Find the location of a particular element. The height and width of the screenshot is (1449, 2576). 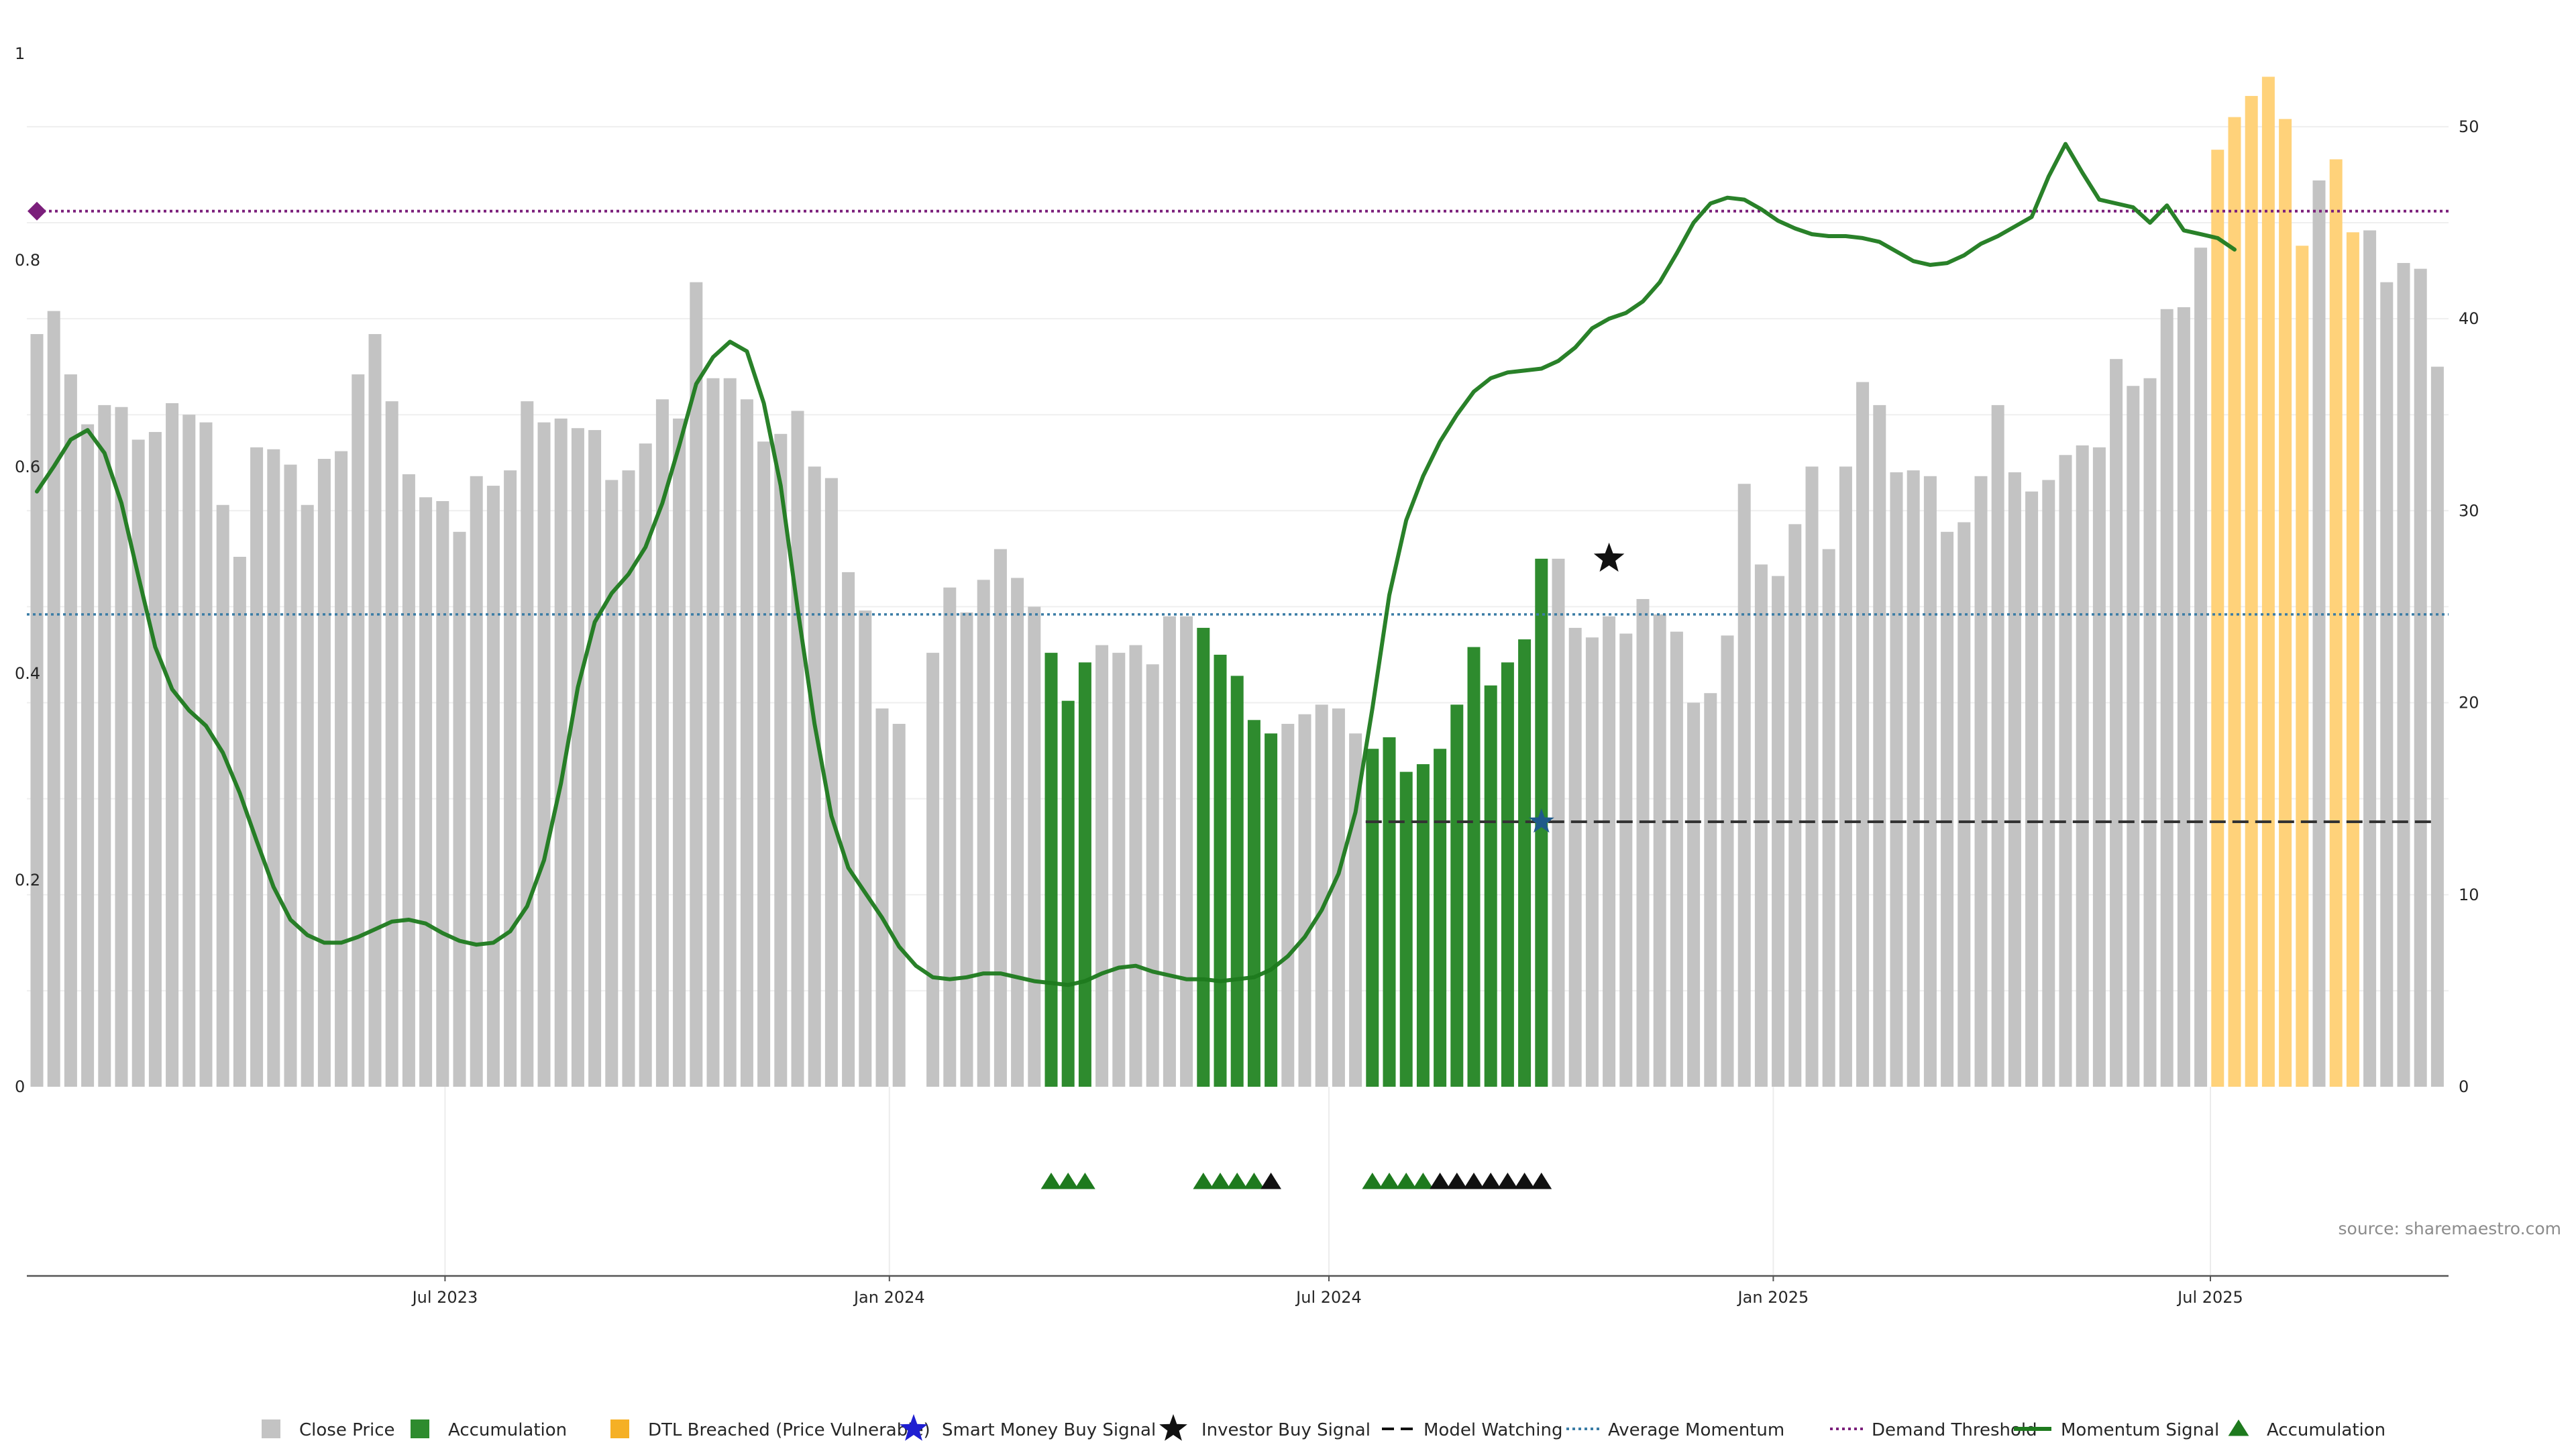

legend-label: Model Watching is located at coordinates (1493, 1430).